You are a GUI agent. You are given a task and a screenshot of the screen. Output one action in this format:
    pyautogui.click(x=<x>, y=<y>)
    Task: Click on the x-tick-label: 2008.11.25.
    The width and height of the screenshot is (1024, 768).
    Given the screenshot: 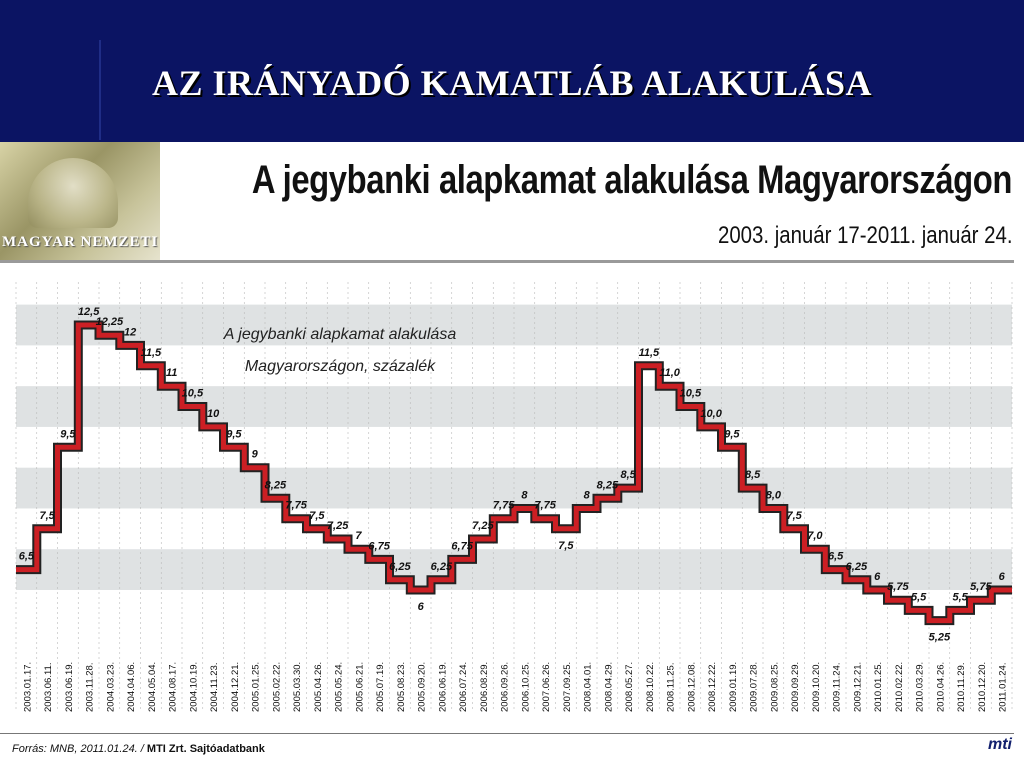 What is the action you would take?
    pyautogui.click(x=671, y=687)
    